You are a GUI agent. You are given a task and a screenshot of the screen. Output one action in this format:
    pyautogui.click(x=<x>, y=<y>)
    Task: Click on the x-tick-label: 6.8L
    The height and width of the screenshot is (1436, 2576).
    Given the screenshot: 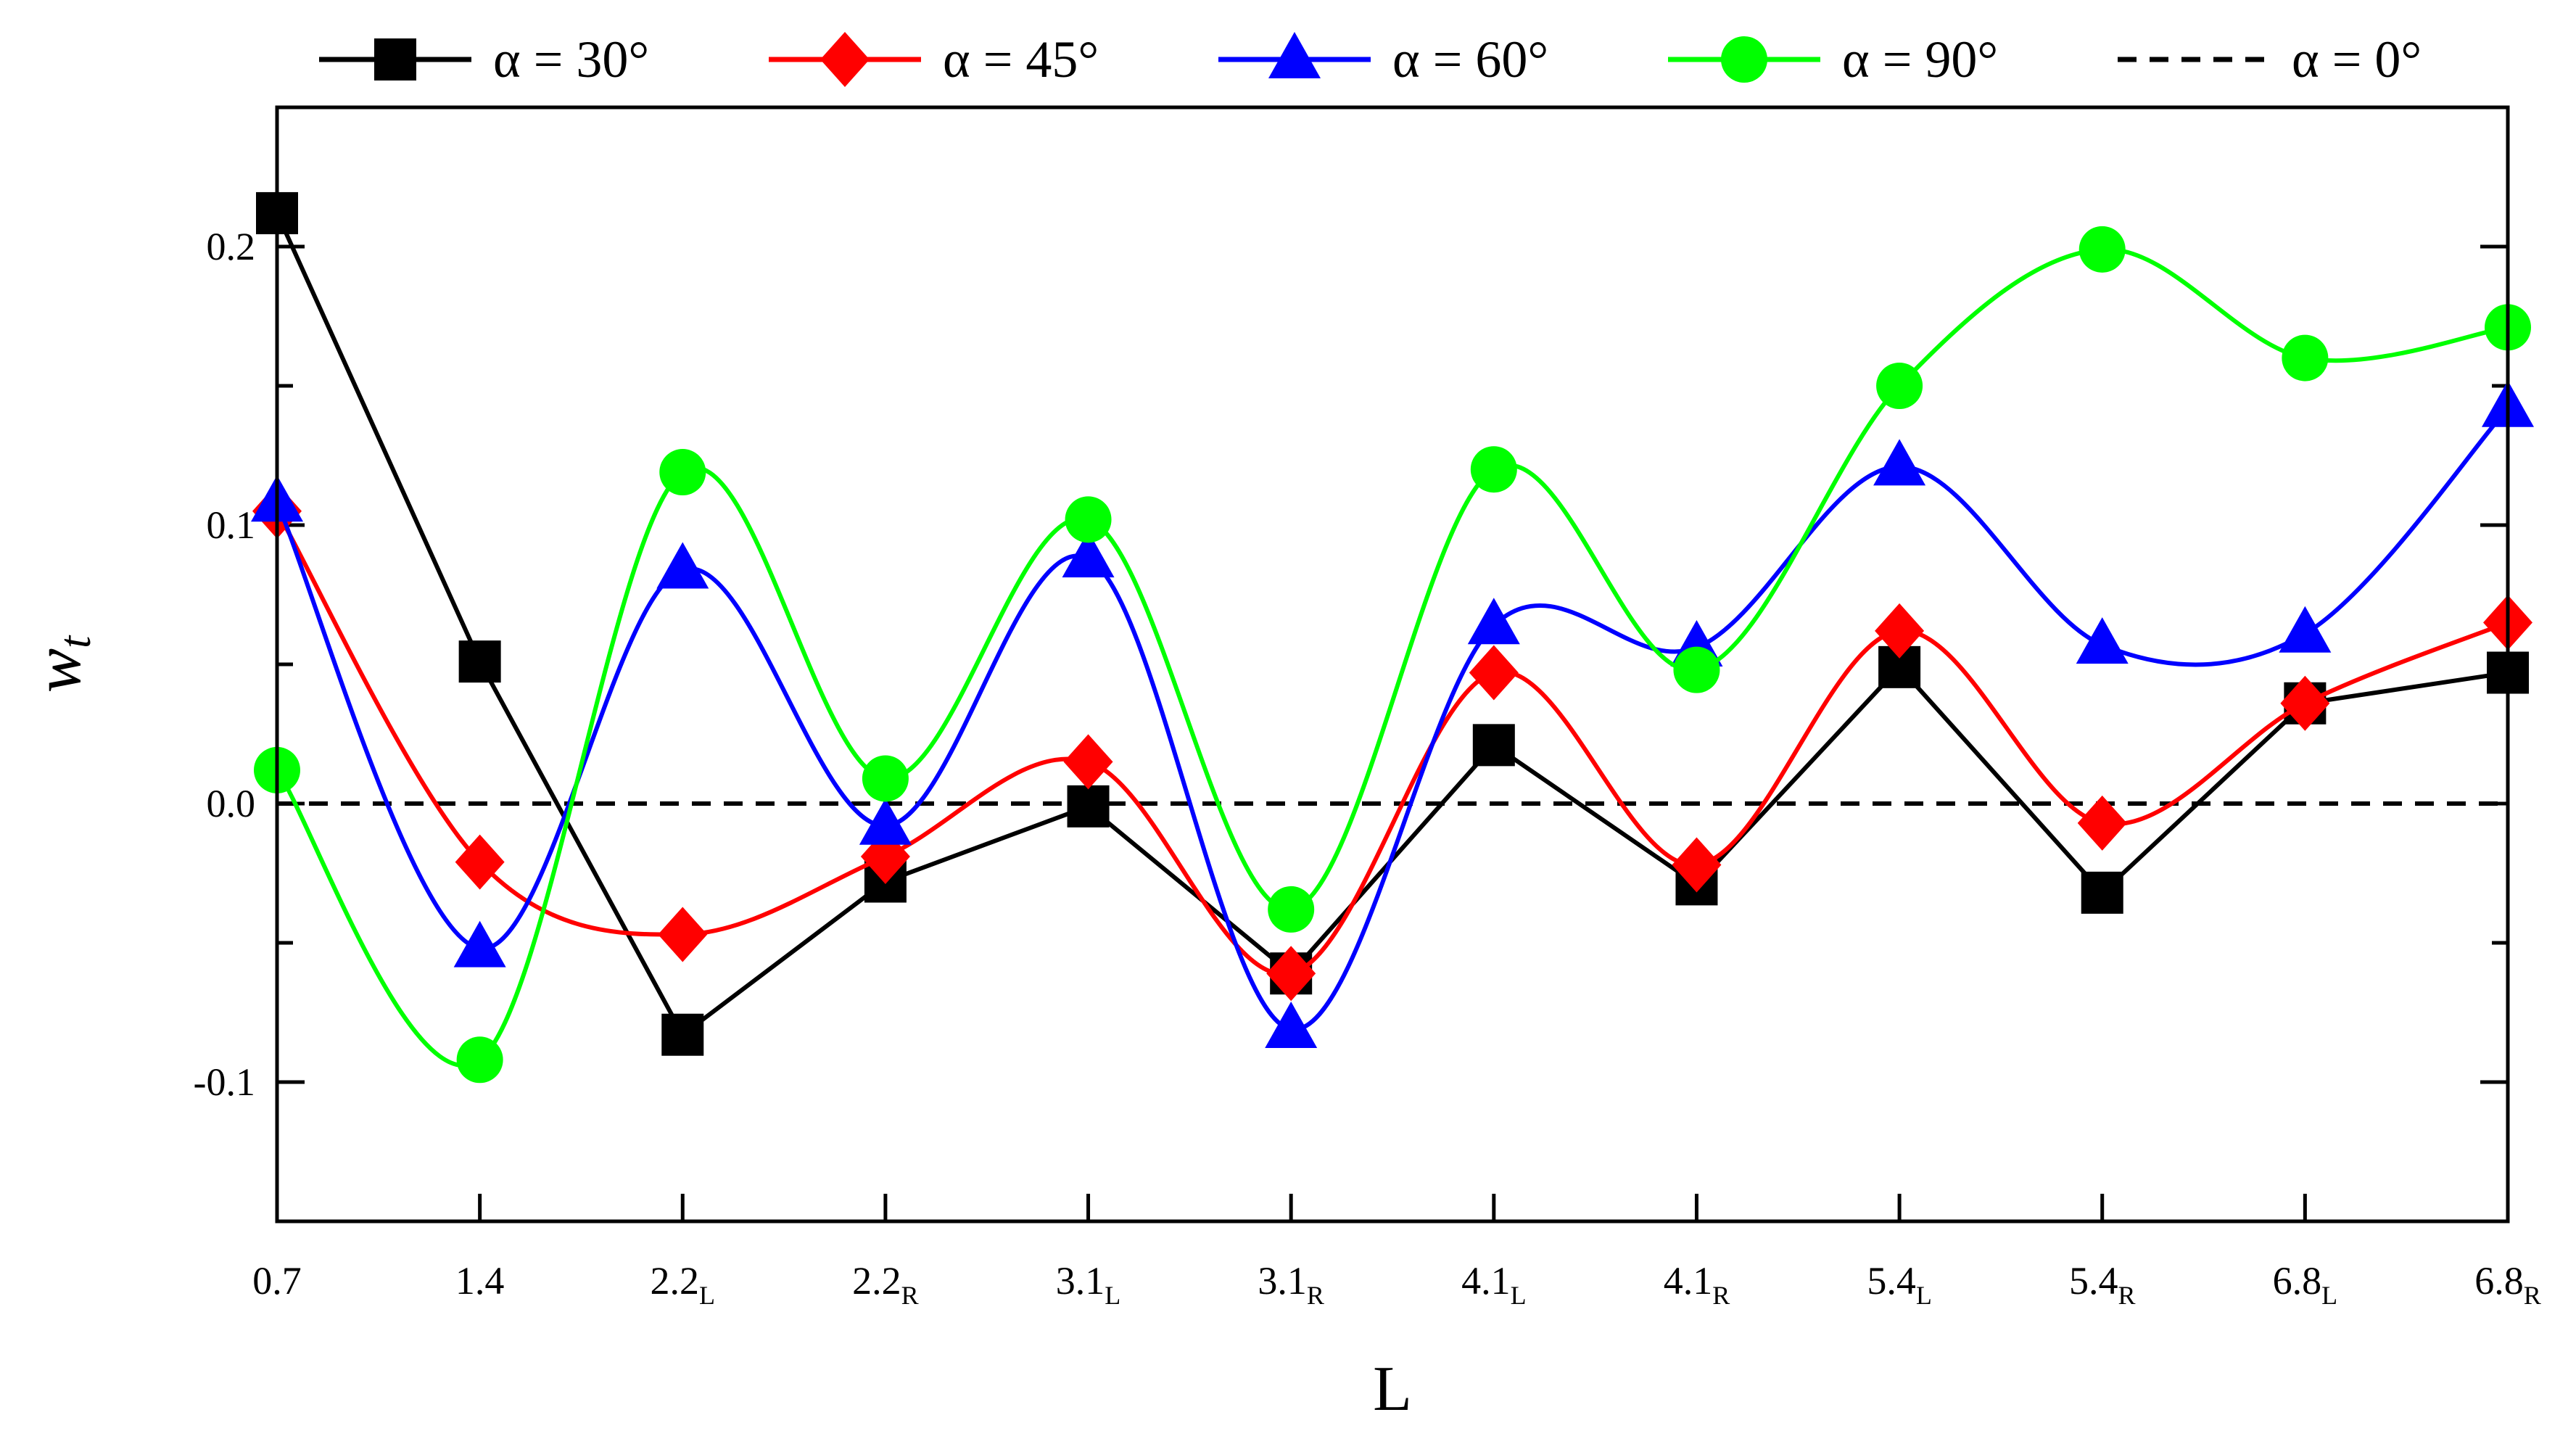 What is the action you would take?
    pyautogui.click(x=2305, y=1284)
    